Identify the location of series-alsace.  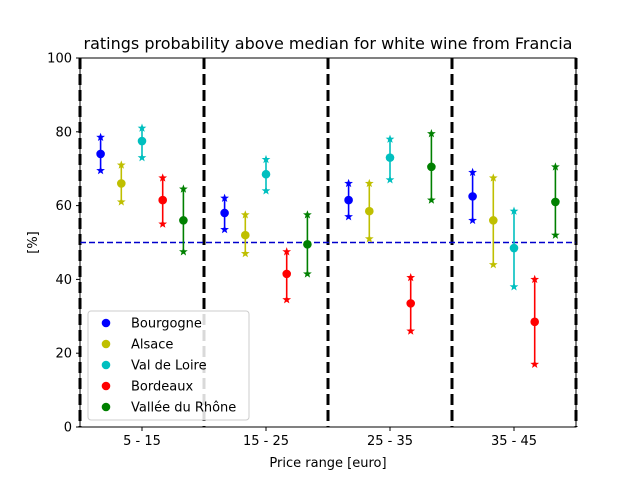
(307, 214).